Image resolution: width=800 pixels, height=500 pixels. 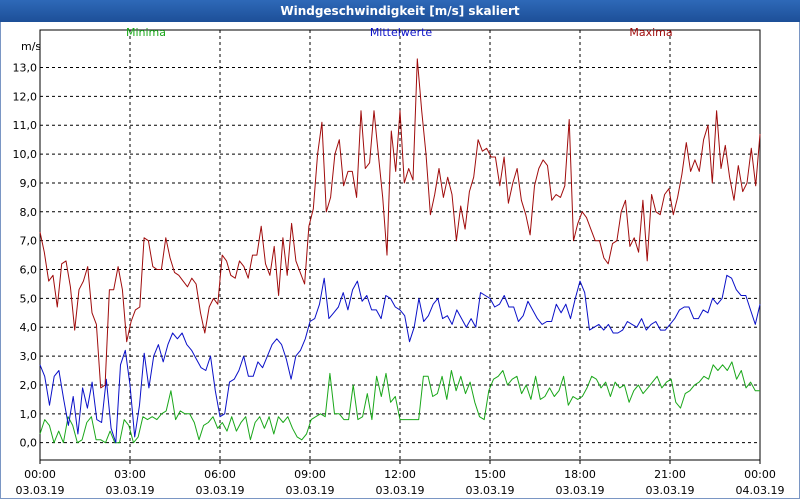 I want to click on window-title-bar: Windgeschwindigkeit [m/s] skaliert, so click(x=400, y=11).